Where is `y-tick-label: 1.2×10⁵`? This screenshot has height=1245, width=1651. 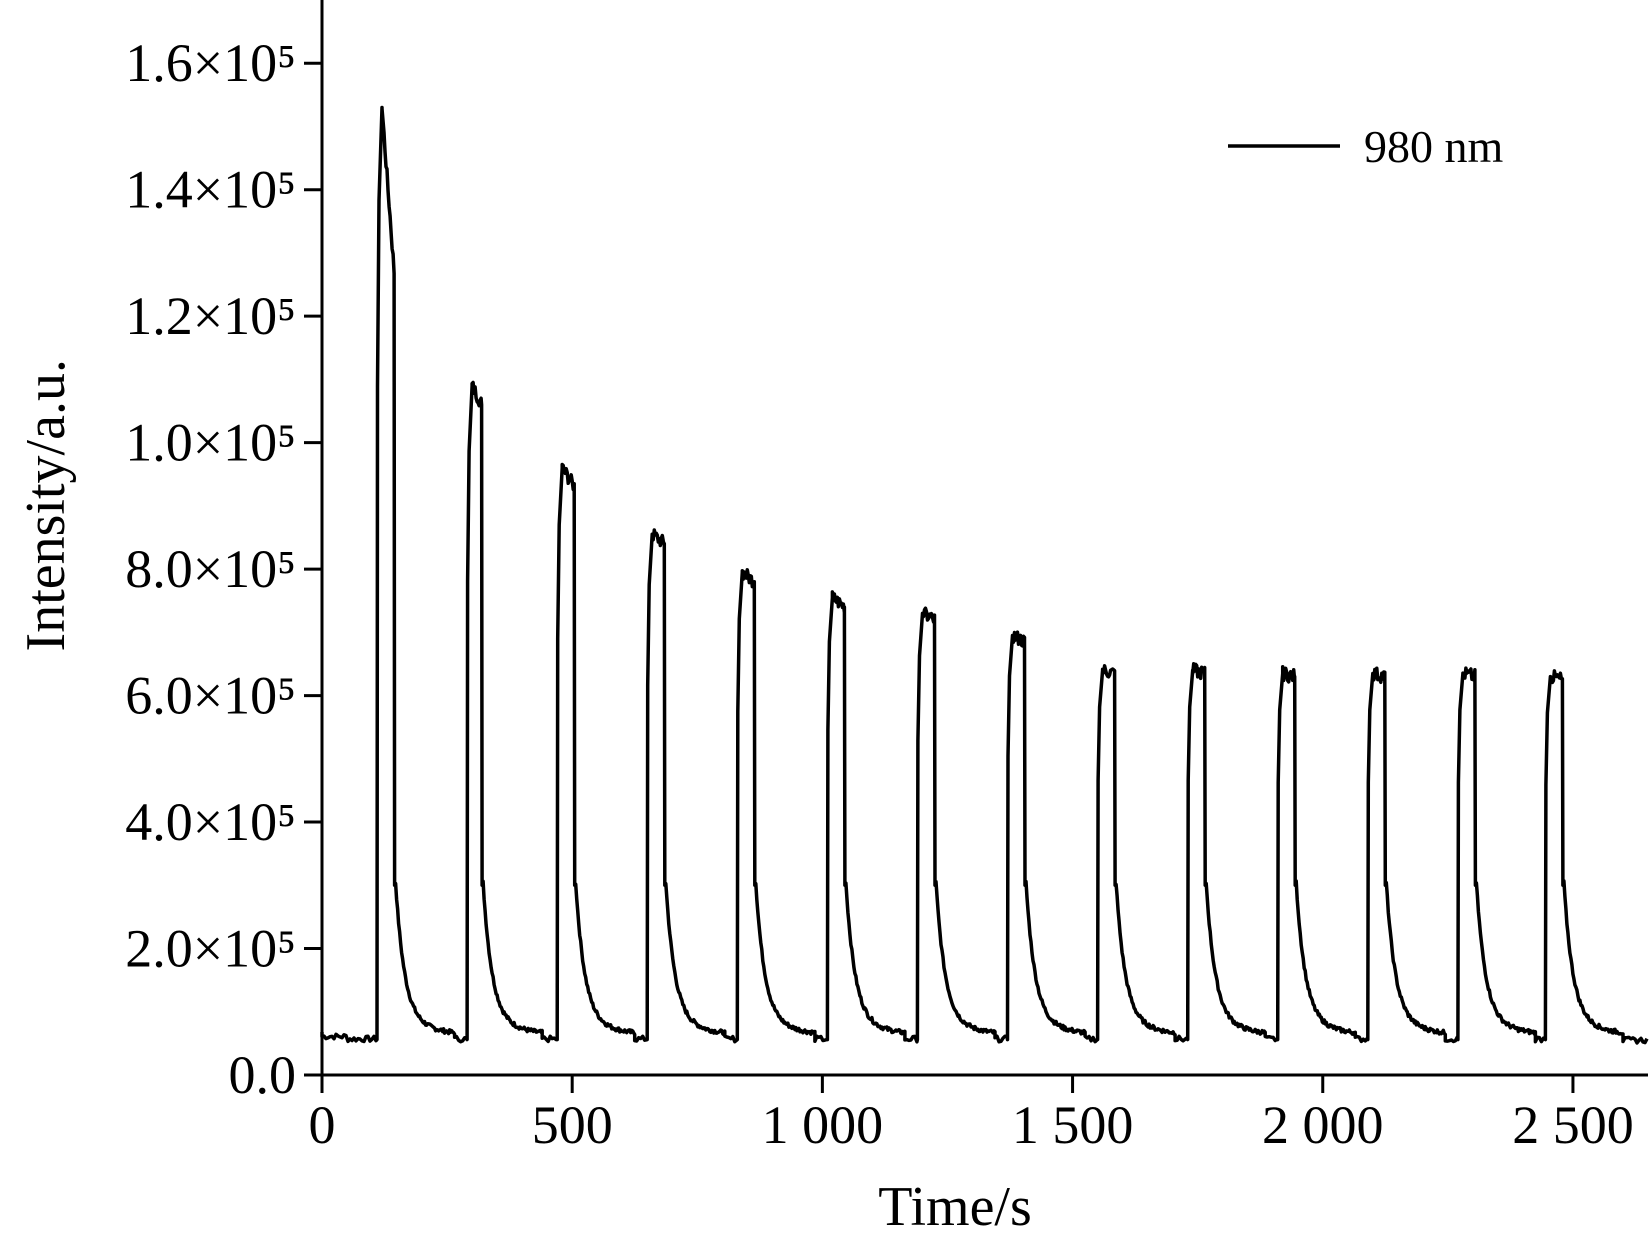 y-tick-label: 1.2×10⁵ is located at coordinates (210, 316).